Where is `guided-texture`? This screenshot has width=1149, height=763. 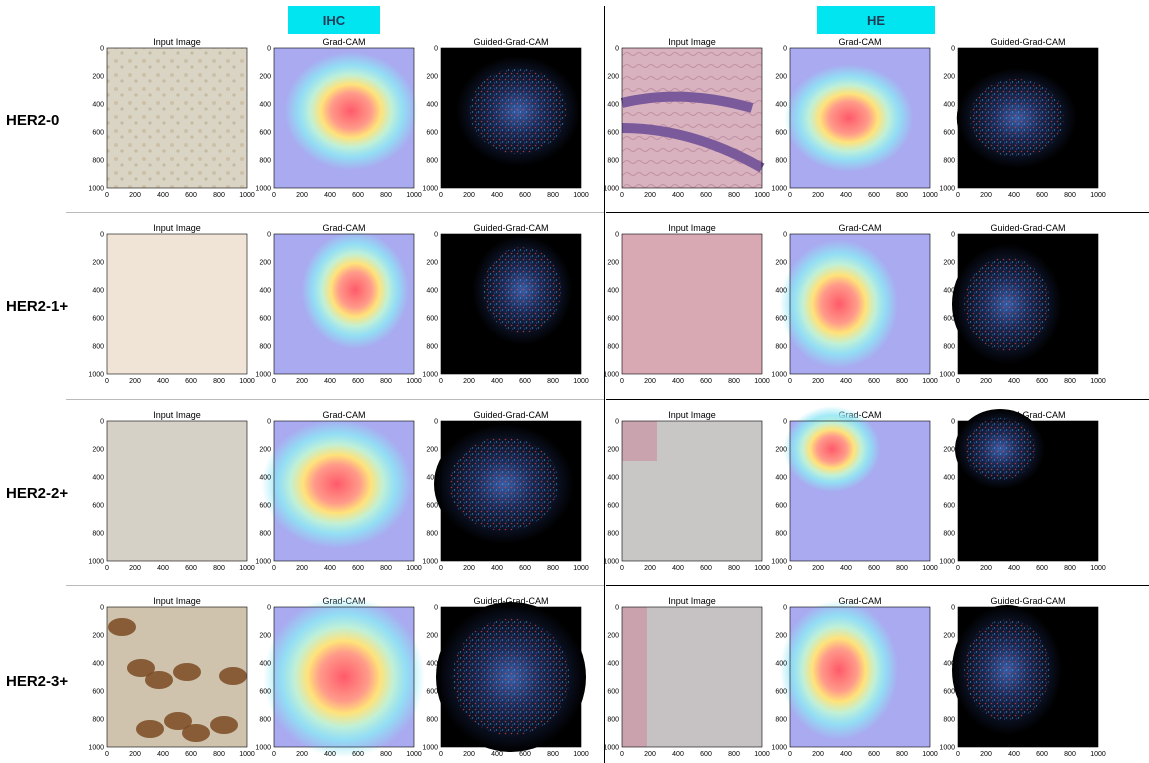 guided-texture is located at coordinates (1007, 670).